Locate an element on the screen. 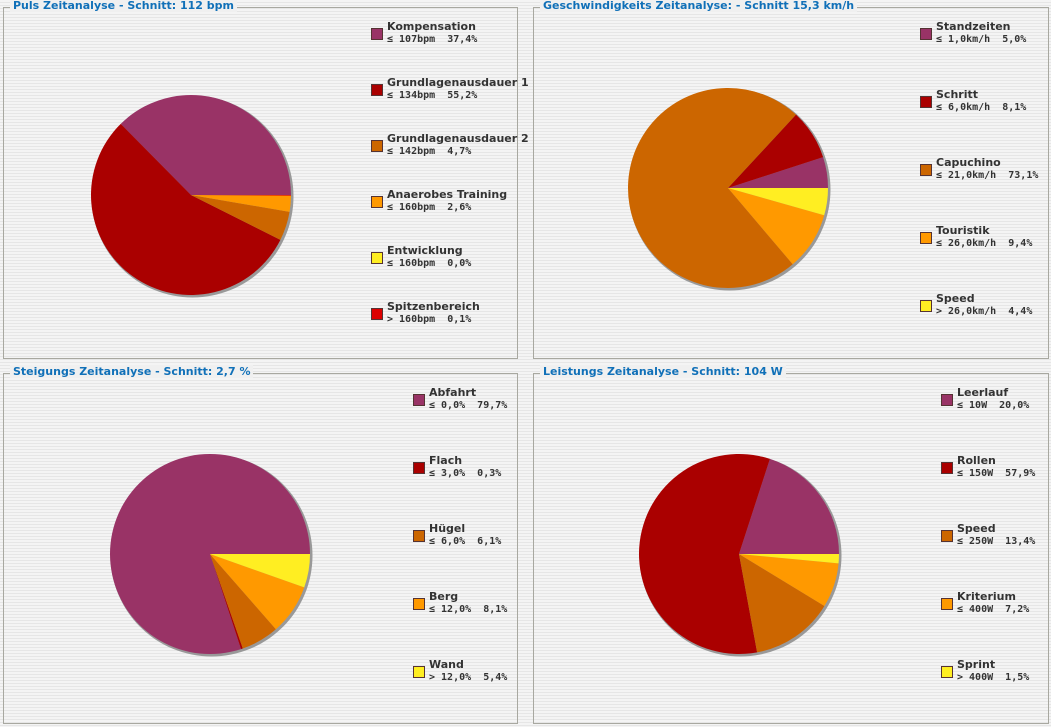  pie-slice-wand is located at coordinates (260, 571).